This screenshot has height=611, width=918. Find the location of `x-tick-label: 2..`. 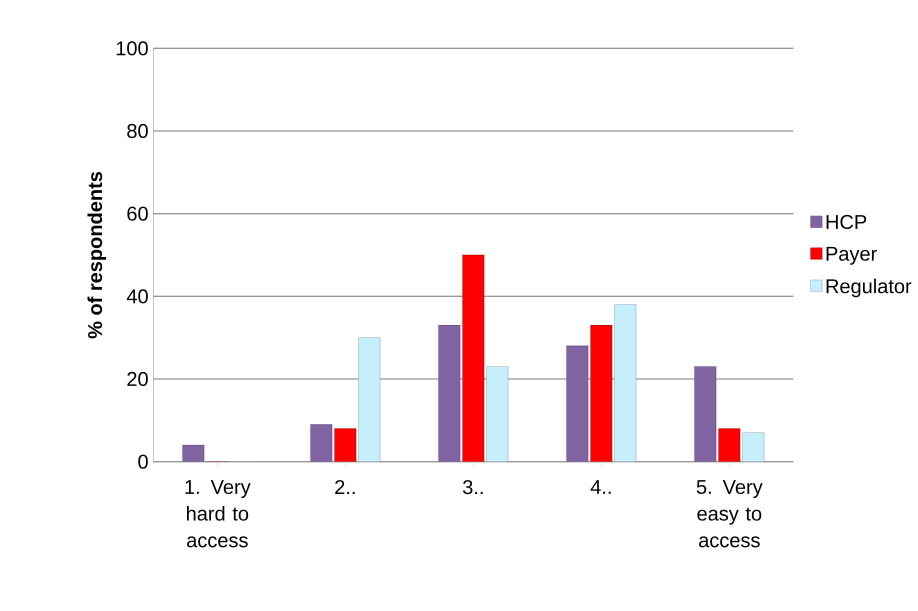

x-tick-label: 2.. is located at coordinates (345, 487).